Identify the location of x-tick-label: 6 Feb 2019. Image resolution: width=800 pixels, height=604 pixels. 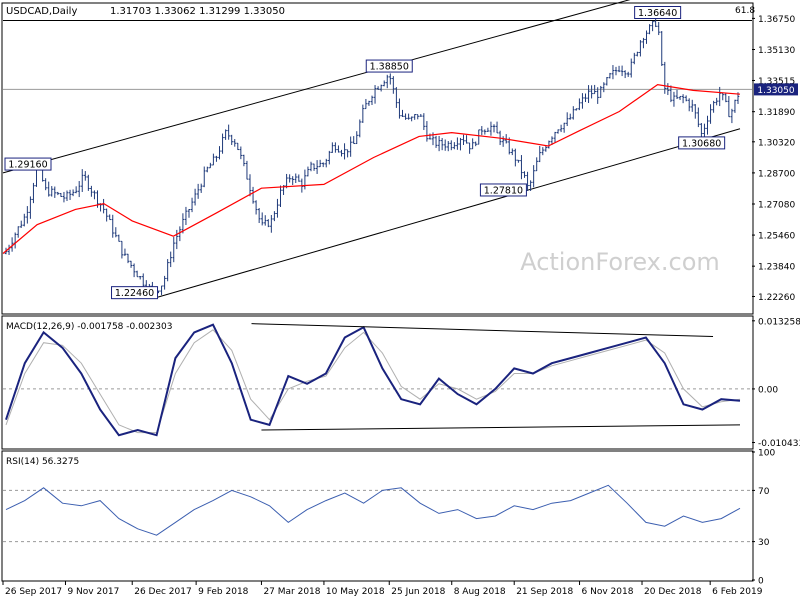
(737, 592).